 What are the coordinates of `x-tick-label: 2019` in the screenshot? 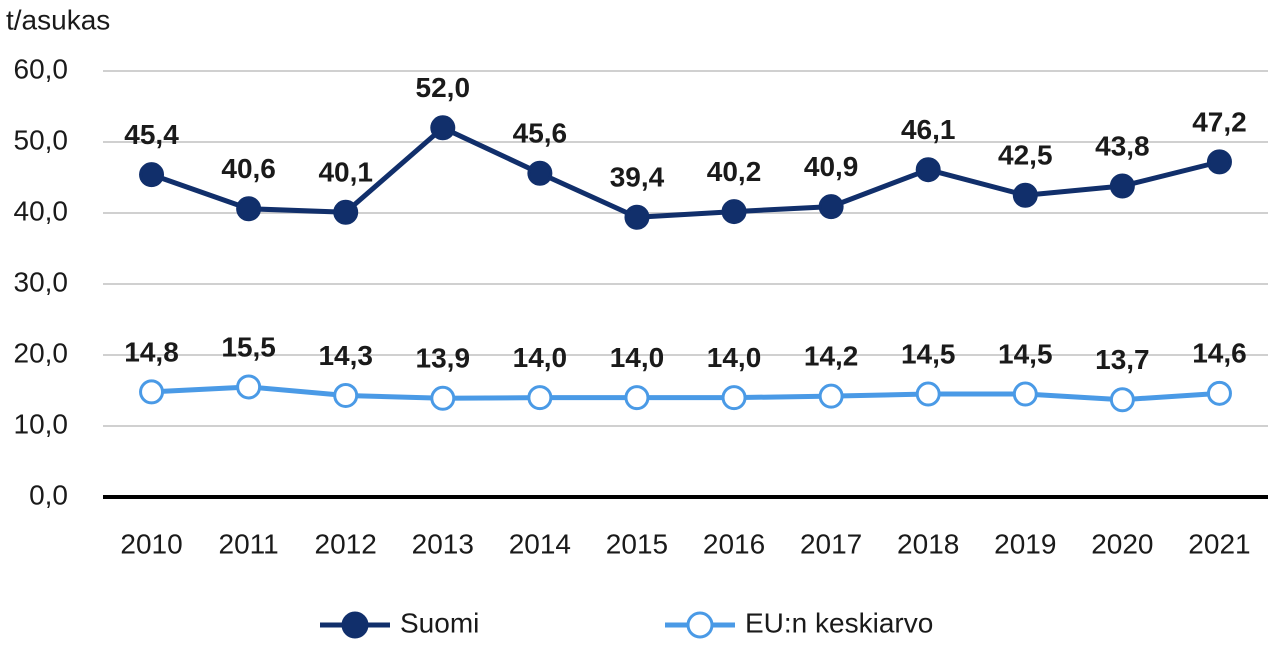 It's located at (1025, 543).